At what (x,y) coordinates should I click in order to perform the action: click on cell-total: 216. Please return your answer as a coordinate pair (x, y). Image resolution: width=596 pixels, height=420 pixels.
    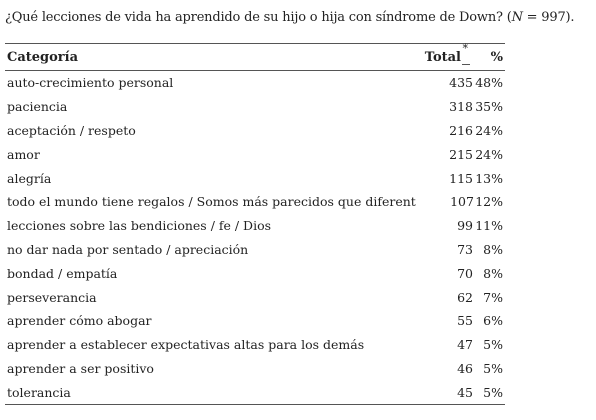
    Looking at the image, I should click on (461, 130).